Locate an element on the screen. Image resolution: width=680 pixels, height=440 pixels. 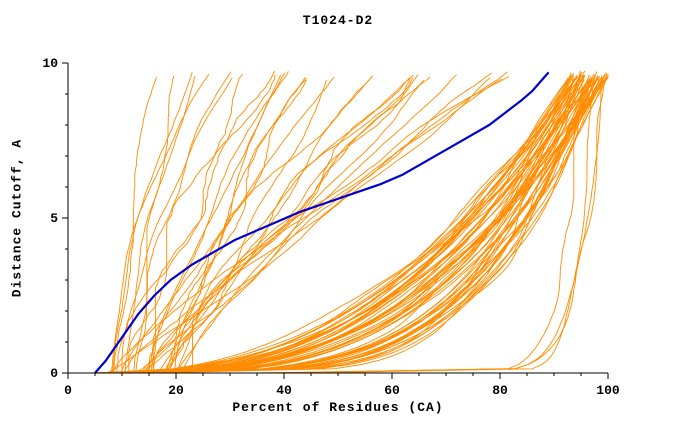
x-tick-label: 0 is located at coordinates (68, 390).